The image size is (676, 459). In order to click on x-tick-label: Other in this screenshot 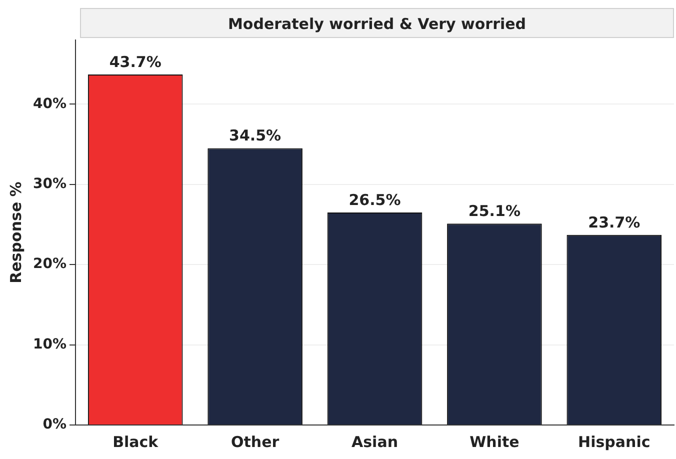, I will do `click(255, 441)`.